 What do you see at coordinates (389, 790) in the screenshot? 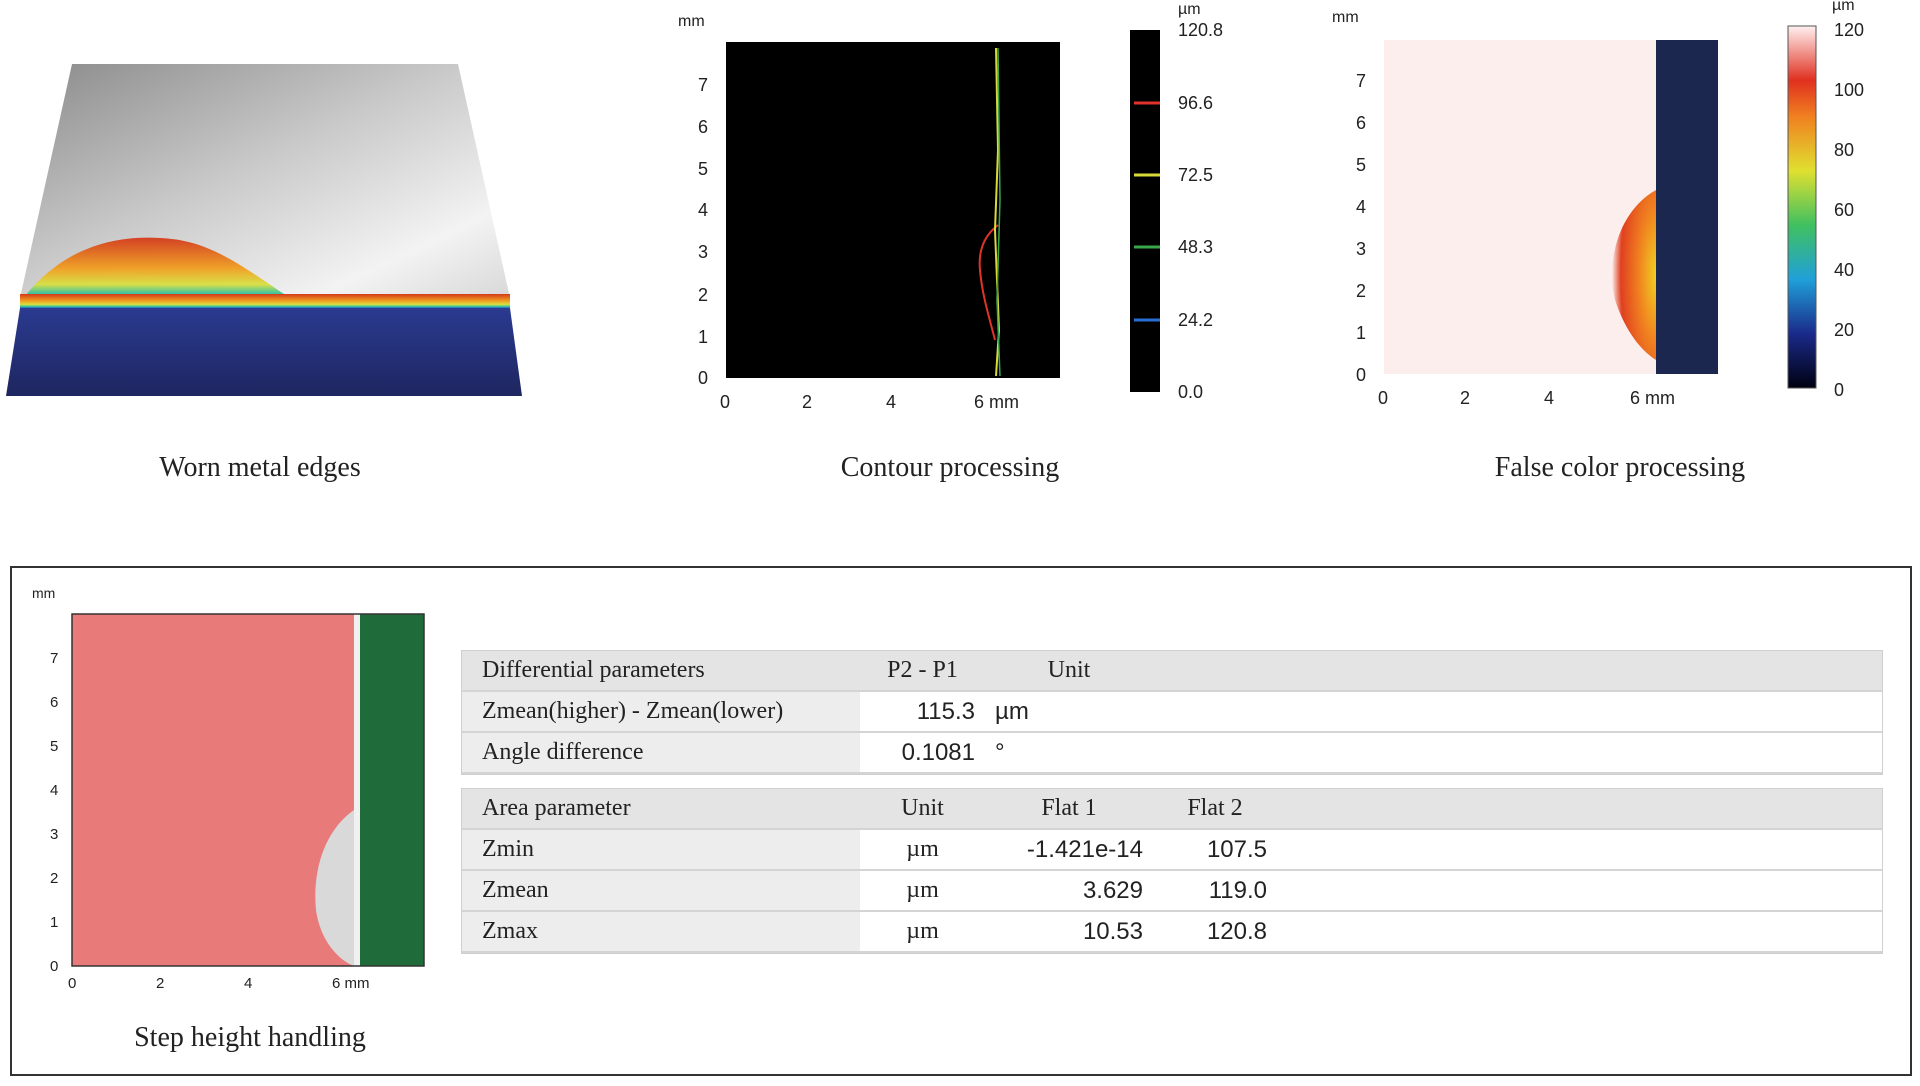
I see `step-lower-region` at bounding box center [389, 790].